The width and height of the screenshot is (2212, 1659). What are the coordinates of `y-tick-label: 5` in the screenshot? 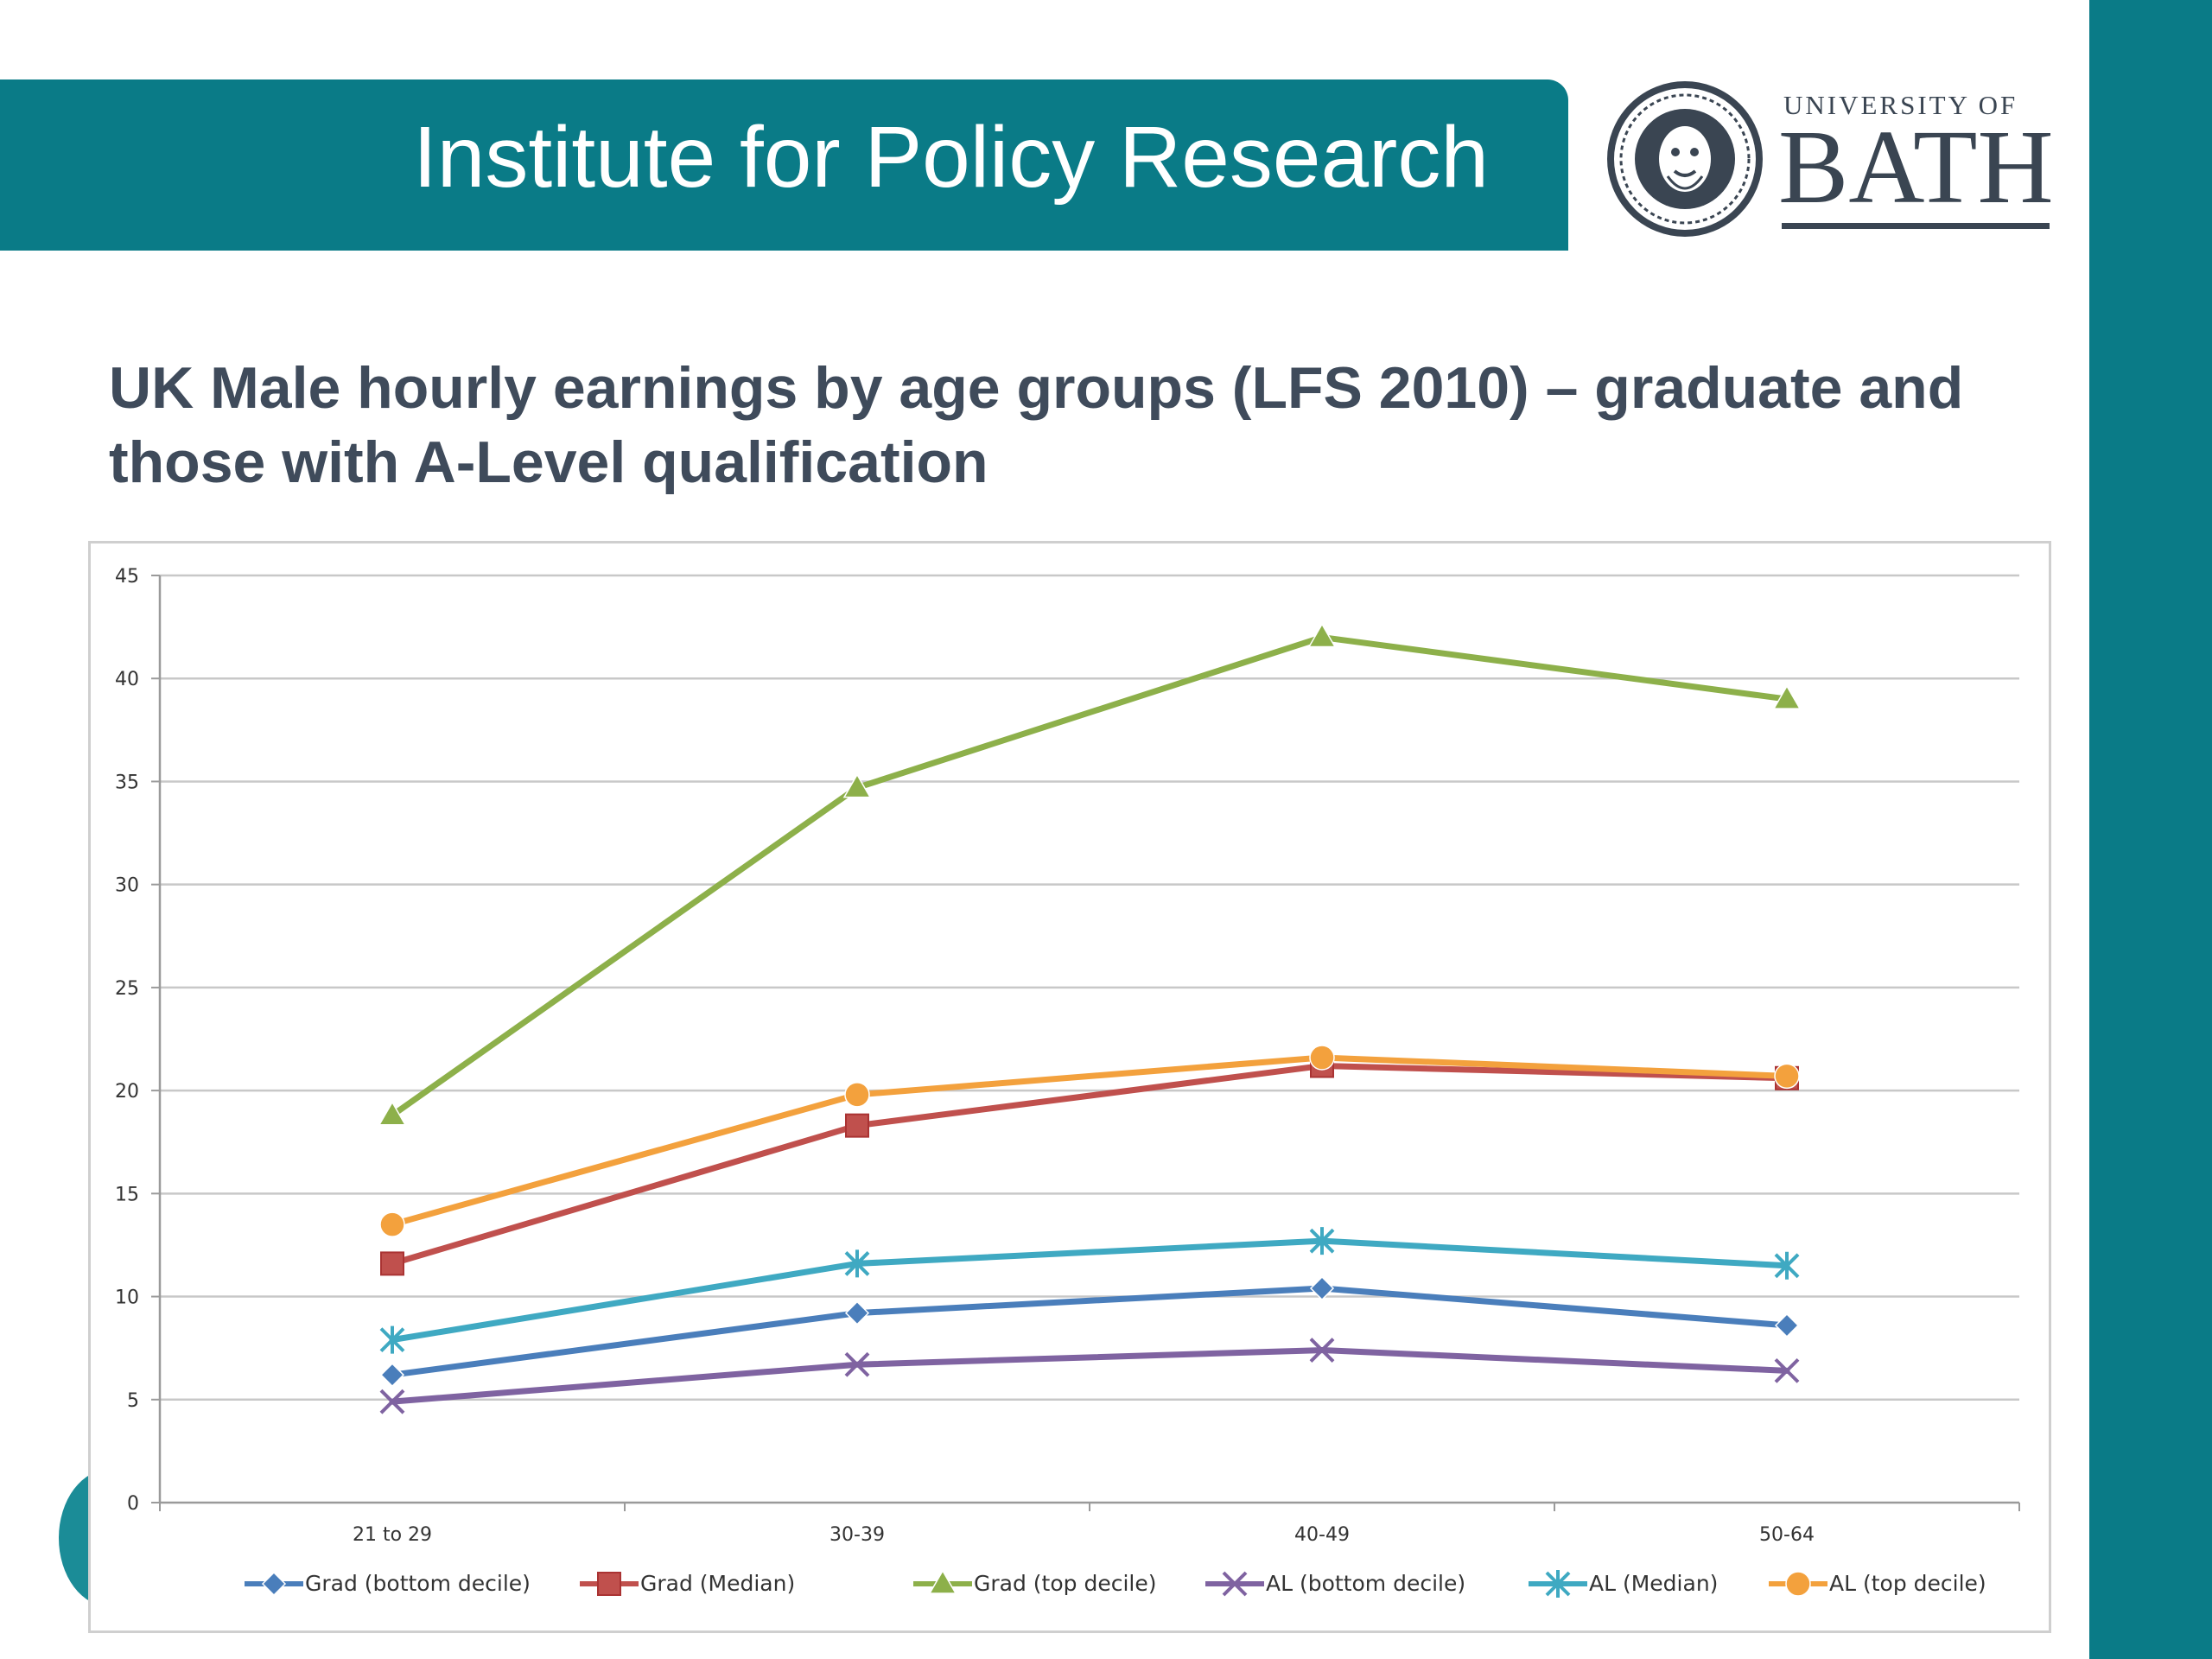 It's located at (133, 1401).